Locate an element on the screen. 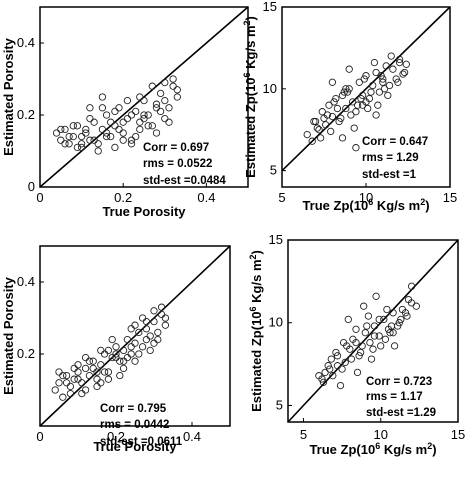  x-label-superscript: 2 is located at coordinates (422, 202).